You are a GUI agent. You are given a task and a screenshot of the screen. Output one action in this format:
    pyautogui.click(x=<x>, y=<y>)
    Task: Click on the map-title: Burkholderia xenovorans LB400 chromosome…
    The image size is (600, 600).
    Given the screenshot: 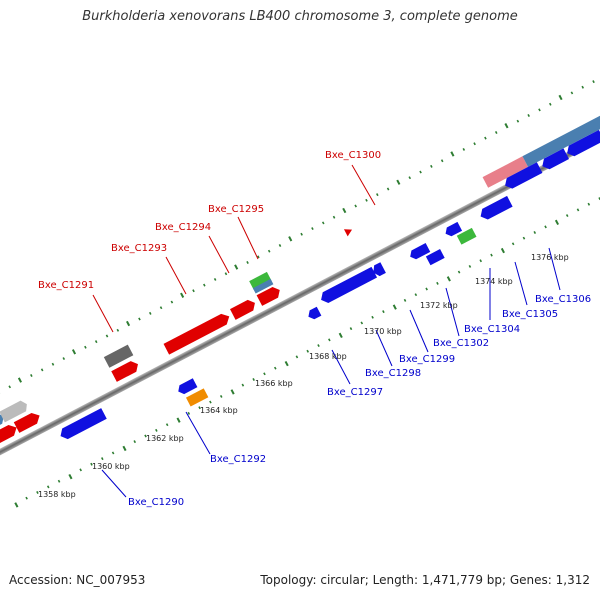 What is the action you would take?
    pyautogui.click(x=300, y=16)
    